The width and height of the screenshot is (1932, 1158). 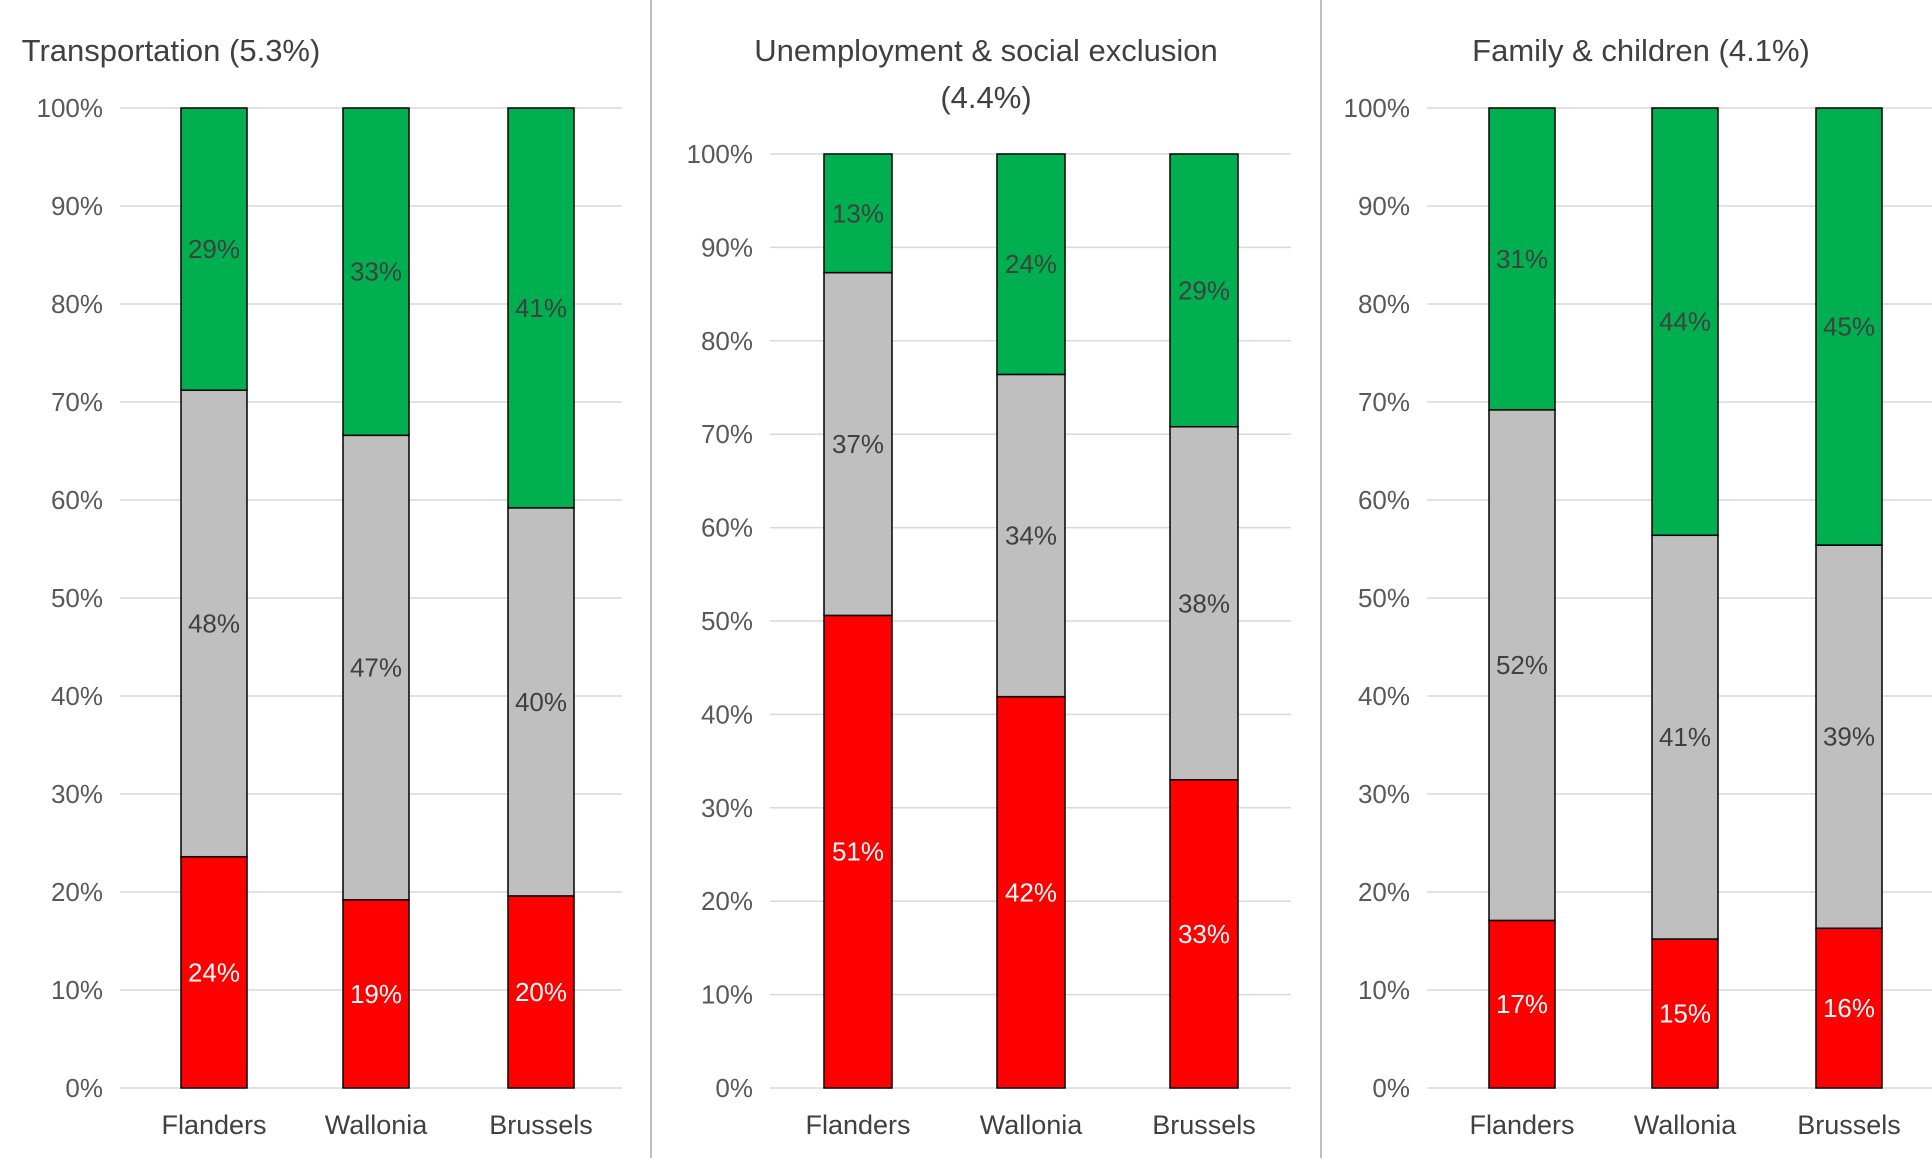 I want to click on data-label: 42%, so click(x=1031, y=892).